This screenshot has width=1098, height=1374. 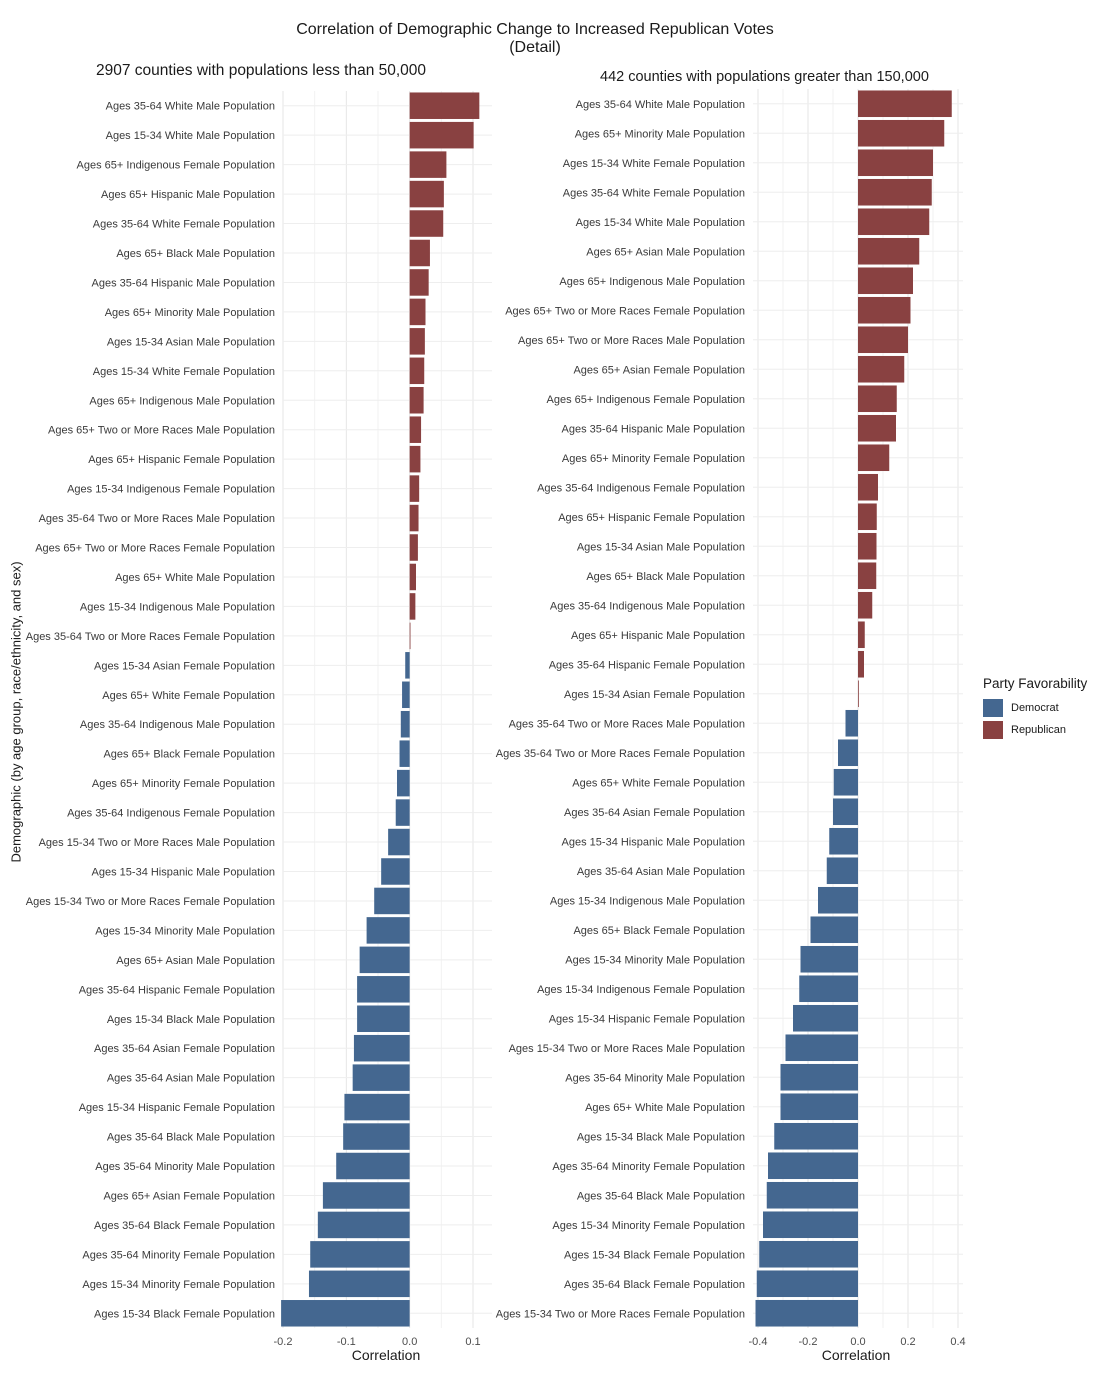 What do you see at coordinates (654, 813) in the screenshot?
I see `right-category-label: Ages 35-64 Asian Female Population` at bounding box center [654, 813].